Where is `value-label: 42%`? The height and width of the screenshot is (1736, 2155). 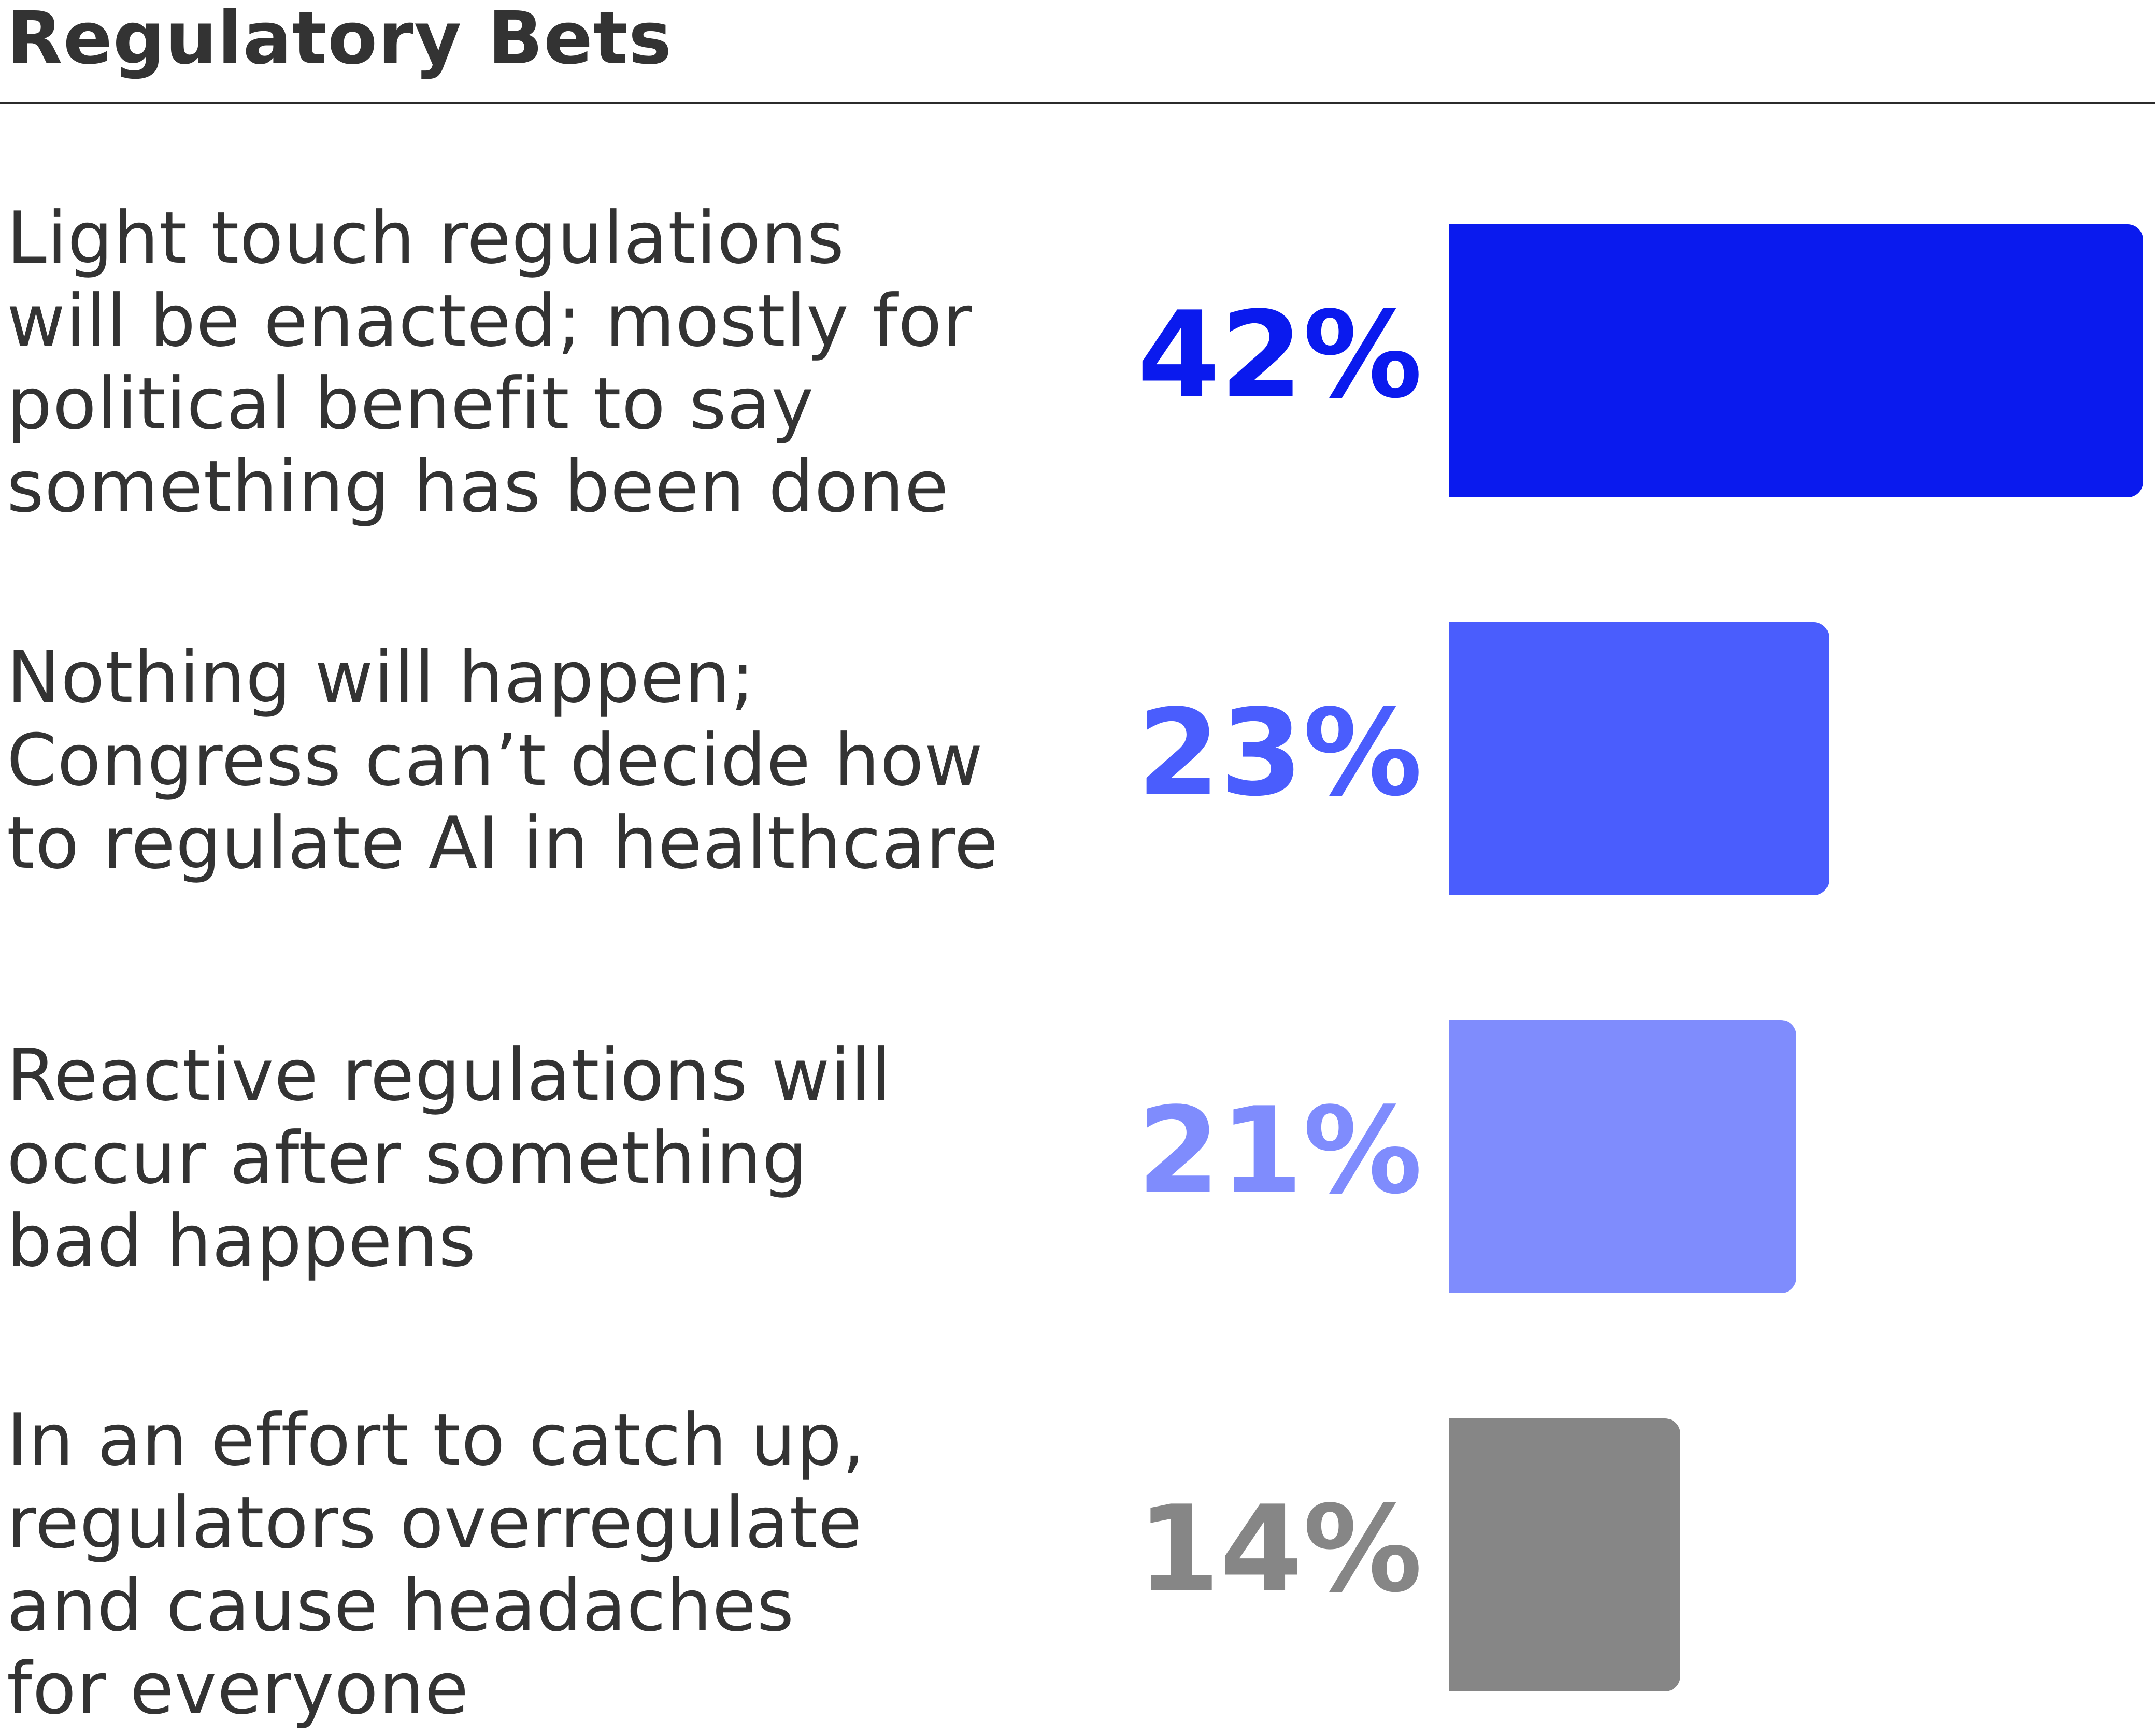
value-label: 42% is located at coordinates (1279, 355).